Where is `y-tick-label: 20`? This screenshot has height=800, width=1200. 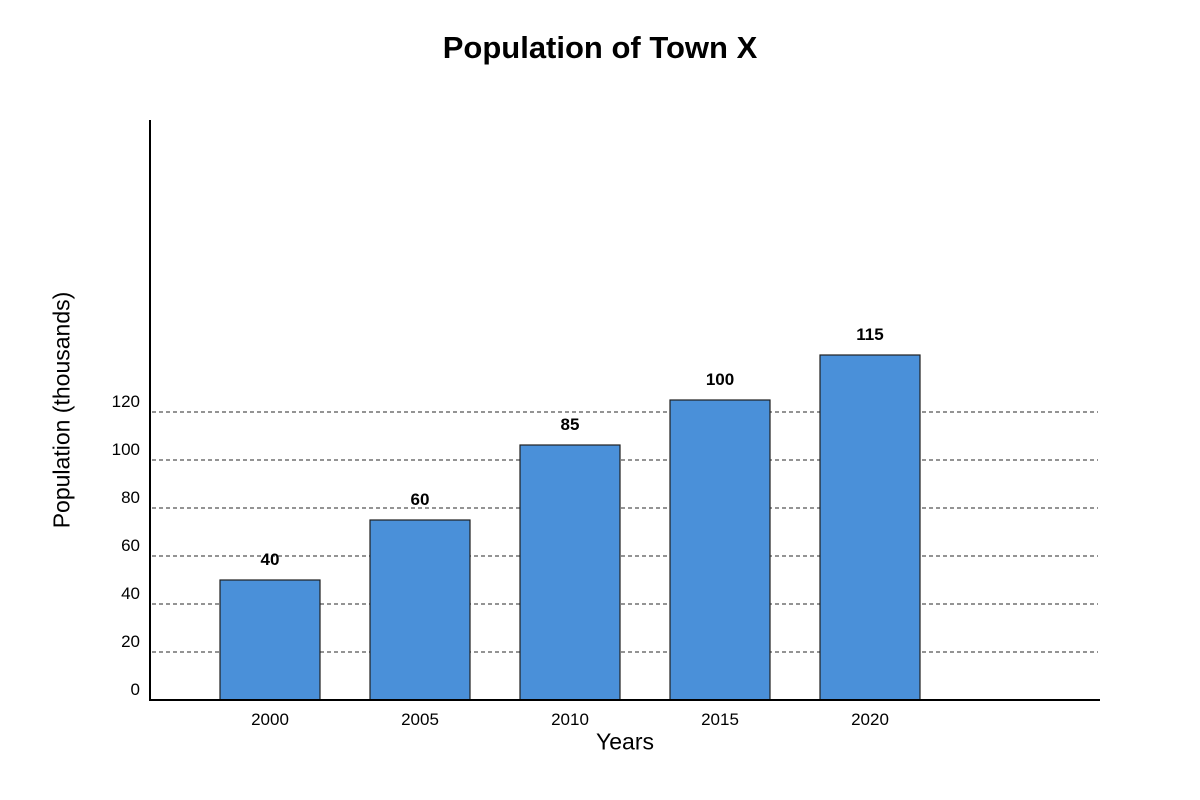
y-tick-label: 20 is located at coordinates (130, 641).